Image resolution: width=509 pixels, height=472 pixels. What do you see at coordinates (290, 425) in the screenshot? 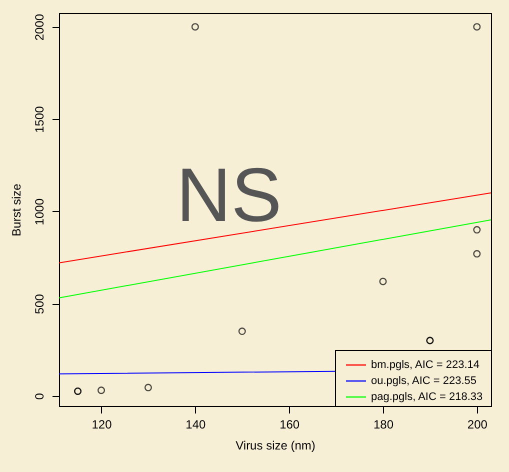
I see `x-tick-label: 160` at bounding box center [290, 425].